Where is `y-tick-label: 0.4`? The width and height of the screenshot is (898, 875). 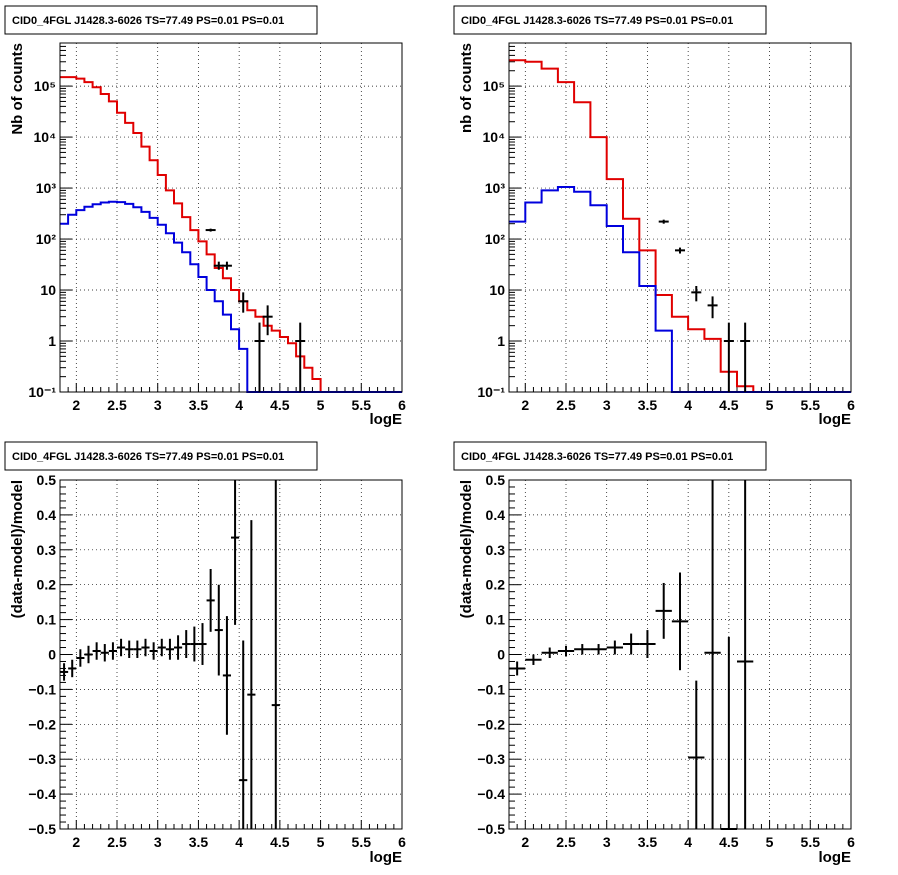 y-tick-label: 0.4 is located at coordinates (496, 515).